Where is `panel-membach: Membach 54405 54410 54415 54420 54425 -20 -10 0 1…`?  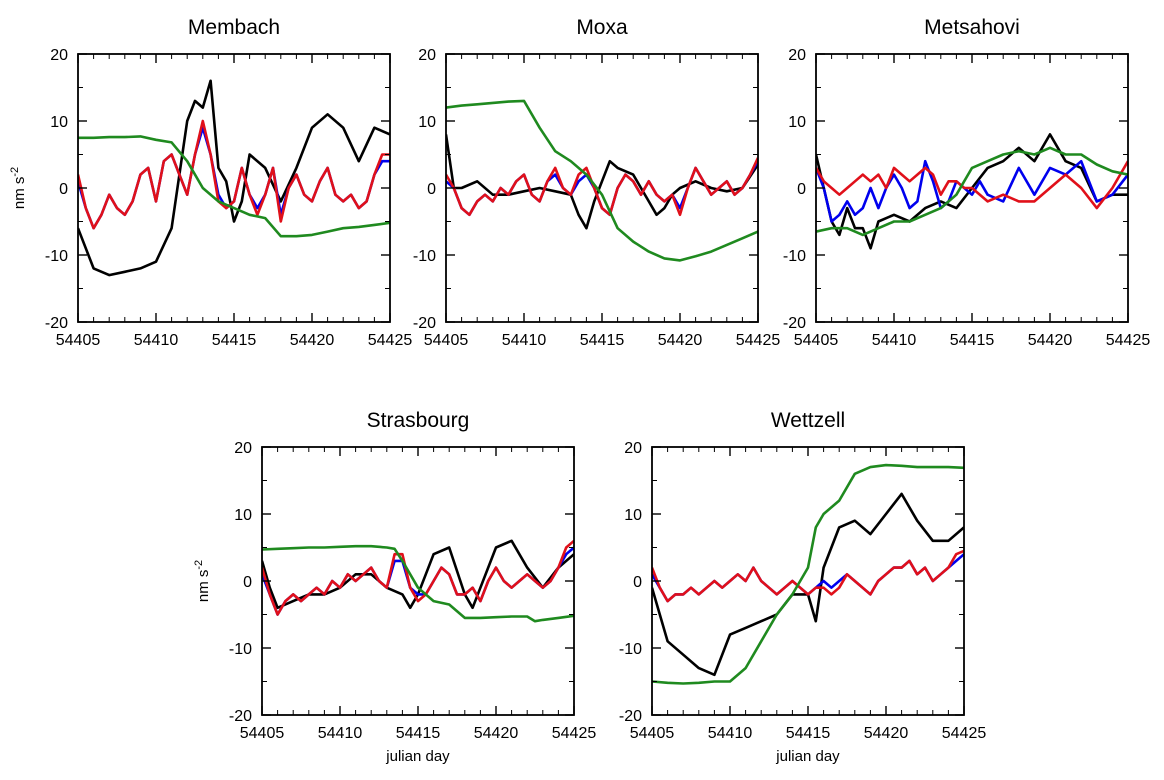 panel-membach: Membach 54405 54410 54415 54420 54425 -20 -10 0 1… is located at coordinates (210, 182).